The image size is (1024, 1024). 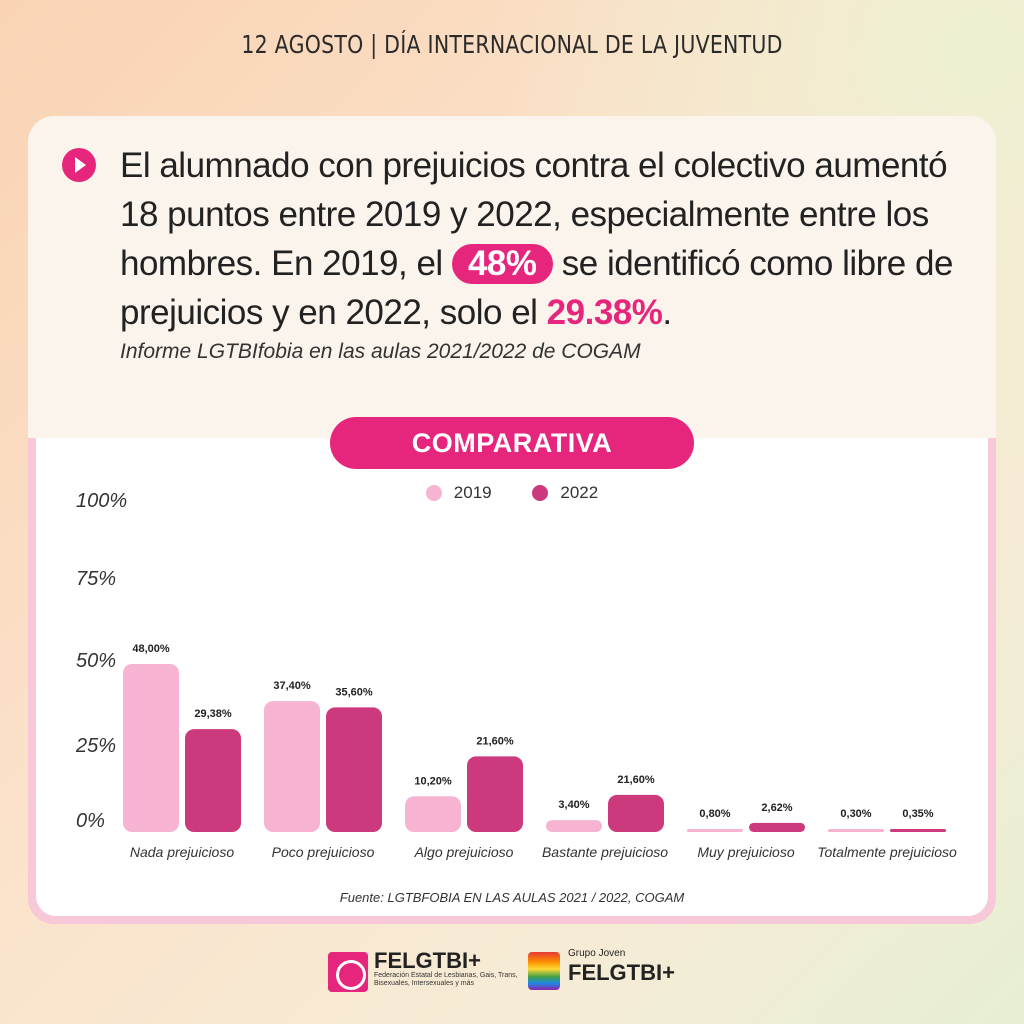 I want to click on felgtbi-logo-name: FELGTBI+, so click(x=427, y=960).